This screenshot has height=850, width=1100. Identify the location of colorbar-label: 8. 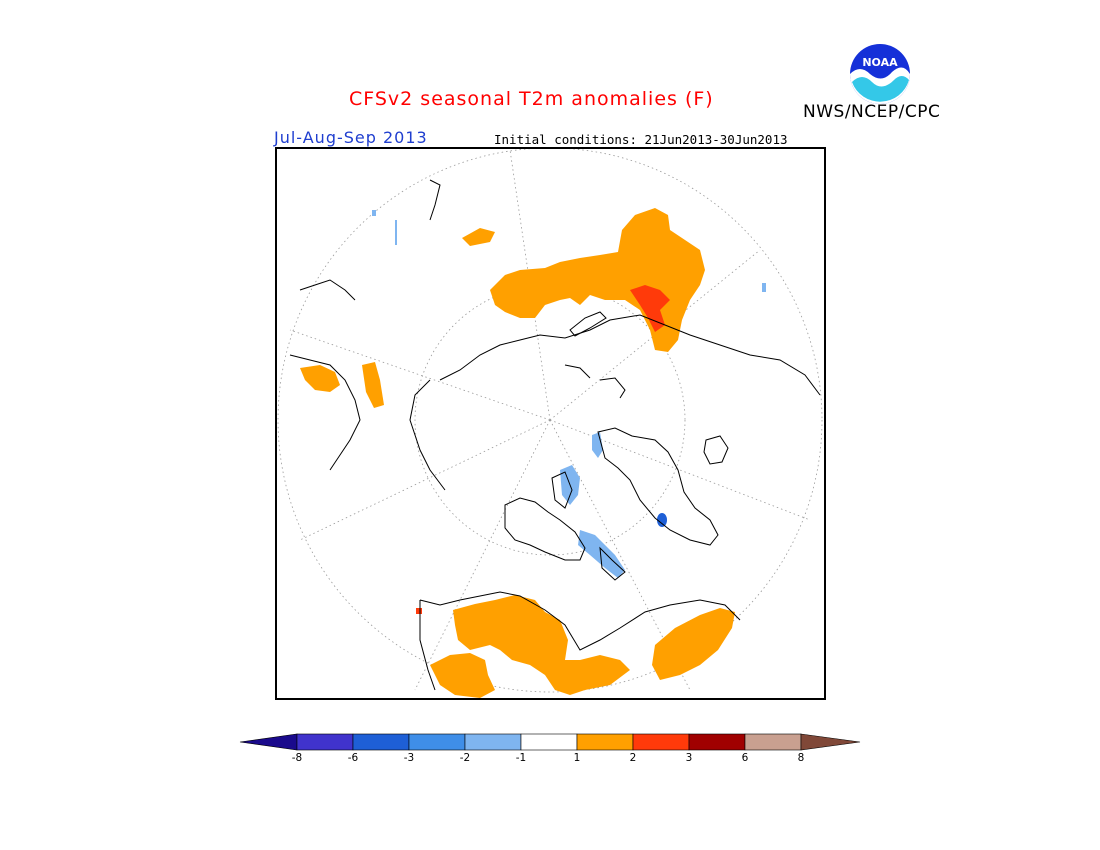
(801, 758).